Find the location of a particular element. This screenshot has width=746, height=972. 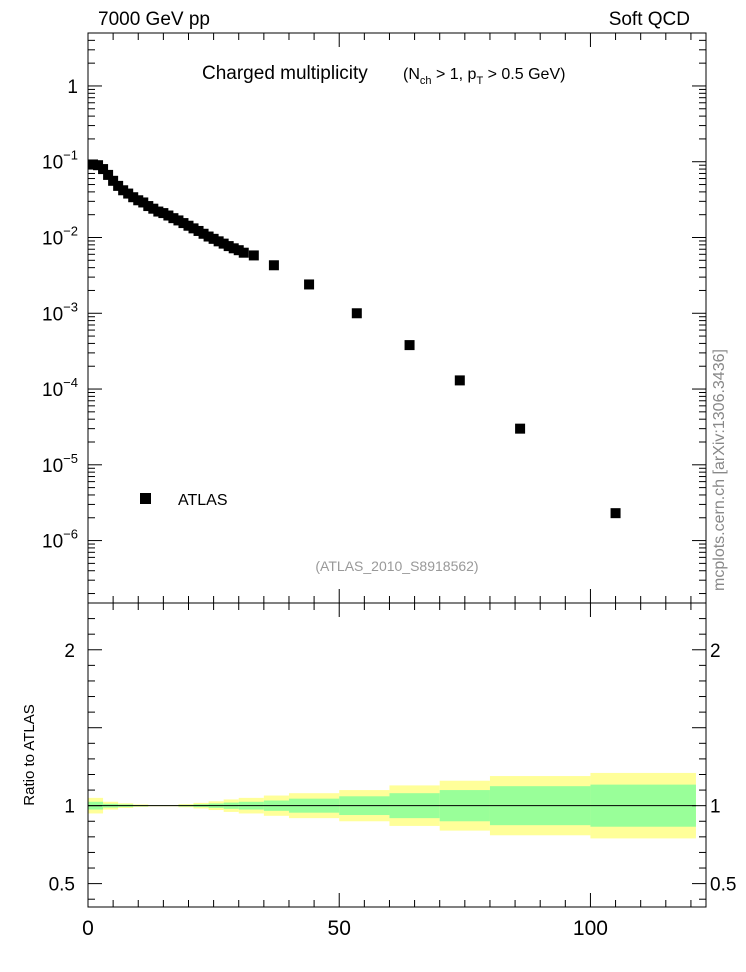

main-y-tick-labels: 110−110−210−310−410−510−6 is located at coordinates (60, 315).